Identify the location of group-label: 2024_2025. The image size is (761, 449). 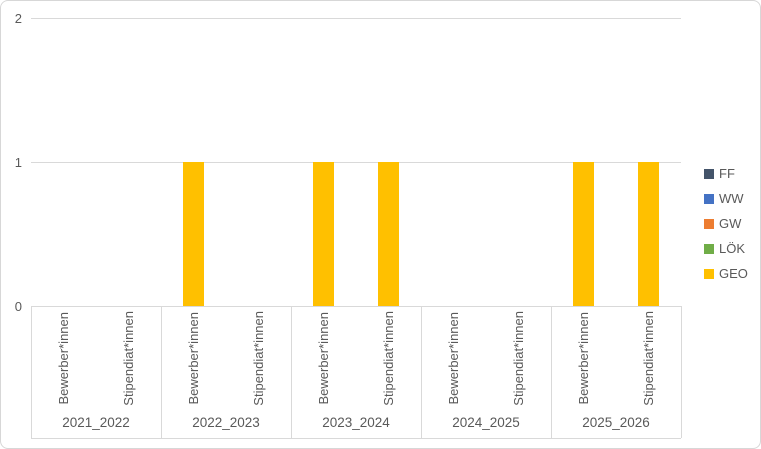
(486, 422).